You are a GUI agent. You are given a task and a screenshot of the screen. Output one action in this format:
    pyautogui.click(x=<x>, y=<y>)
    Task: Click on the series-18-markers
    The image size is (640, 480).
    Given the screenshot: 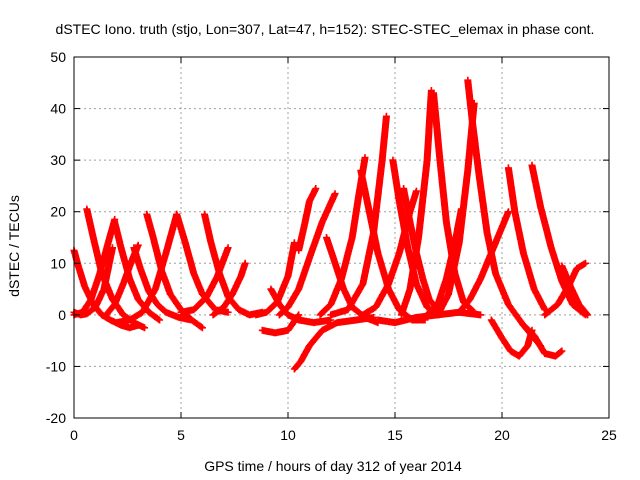 What is the action you would take?
    pyautogui.click(x=307, y=219)
    